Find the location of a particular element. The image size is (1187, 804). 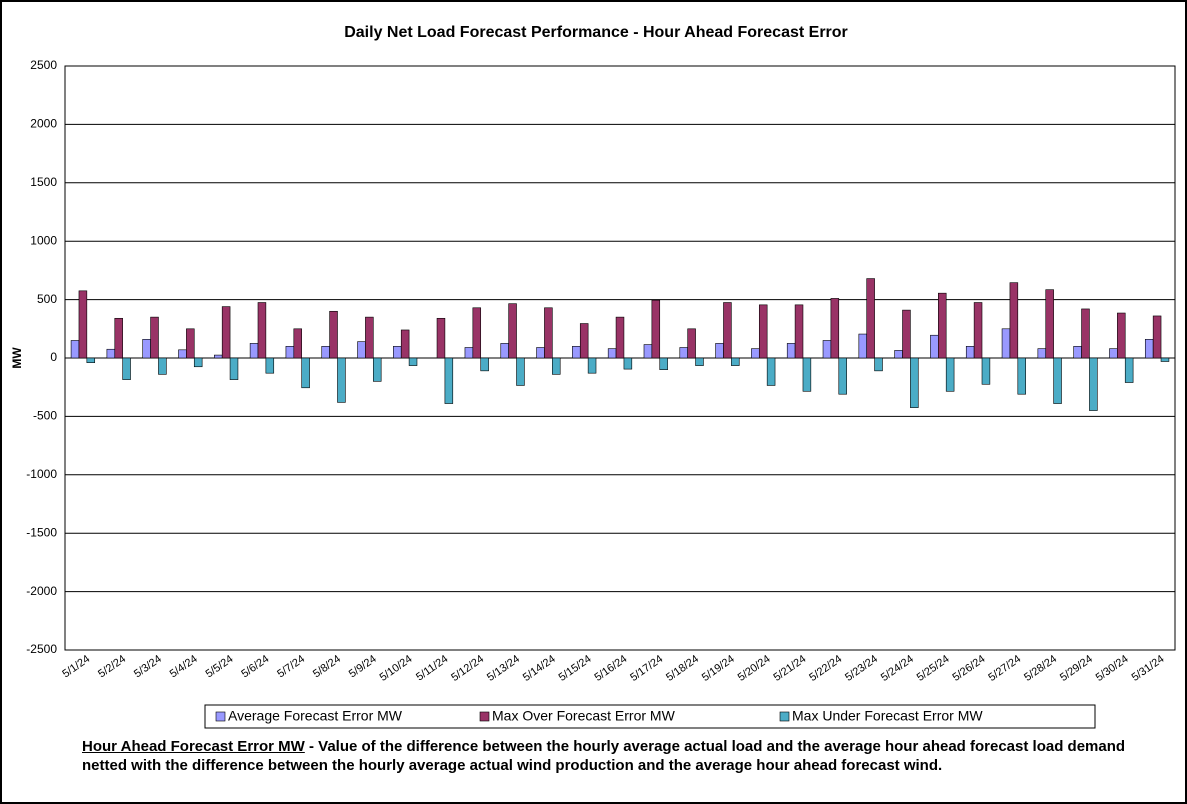

footnote-label: Hour Ahead Forecast Error MW is located at coordinates (193, 746).